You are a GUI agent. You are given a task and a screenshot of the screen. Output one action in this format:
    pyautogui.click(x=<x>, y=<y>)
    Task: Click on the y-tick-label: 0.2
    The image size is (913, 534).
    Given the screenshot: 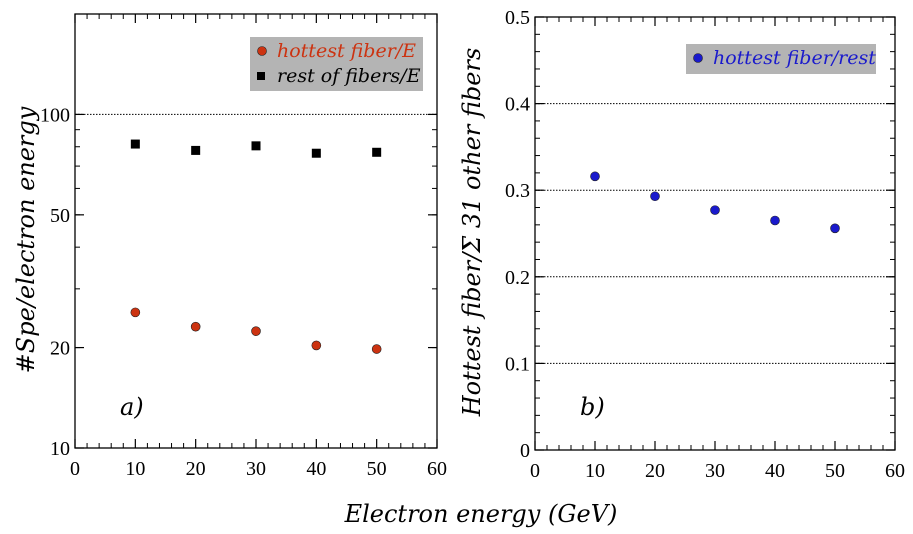 What is the action you would take?
    pyautogui.click(x=517, y=278)
    